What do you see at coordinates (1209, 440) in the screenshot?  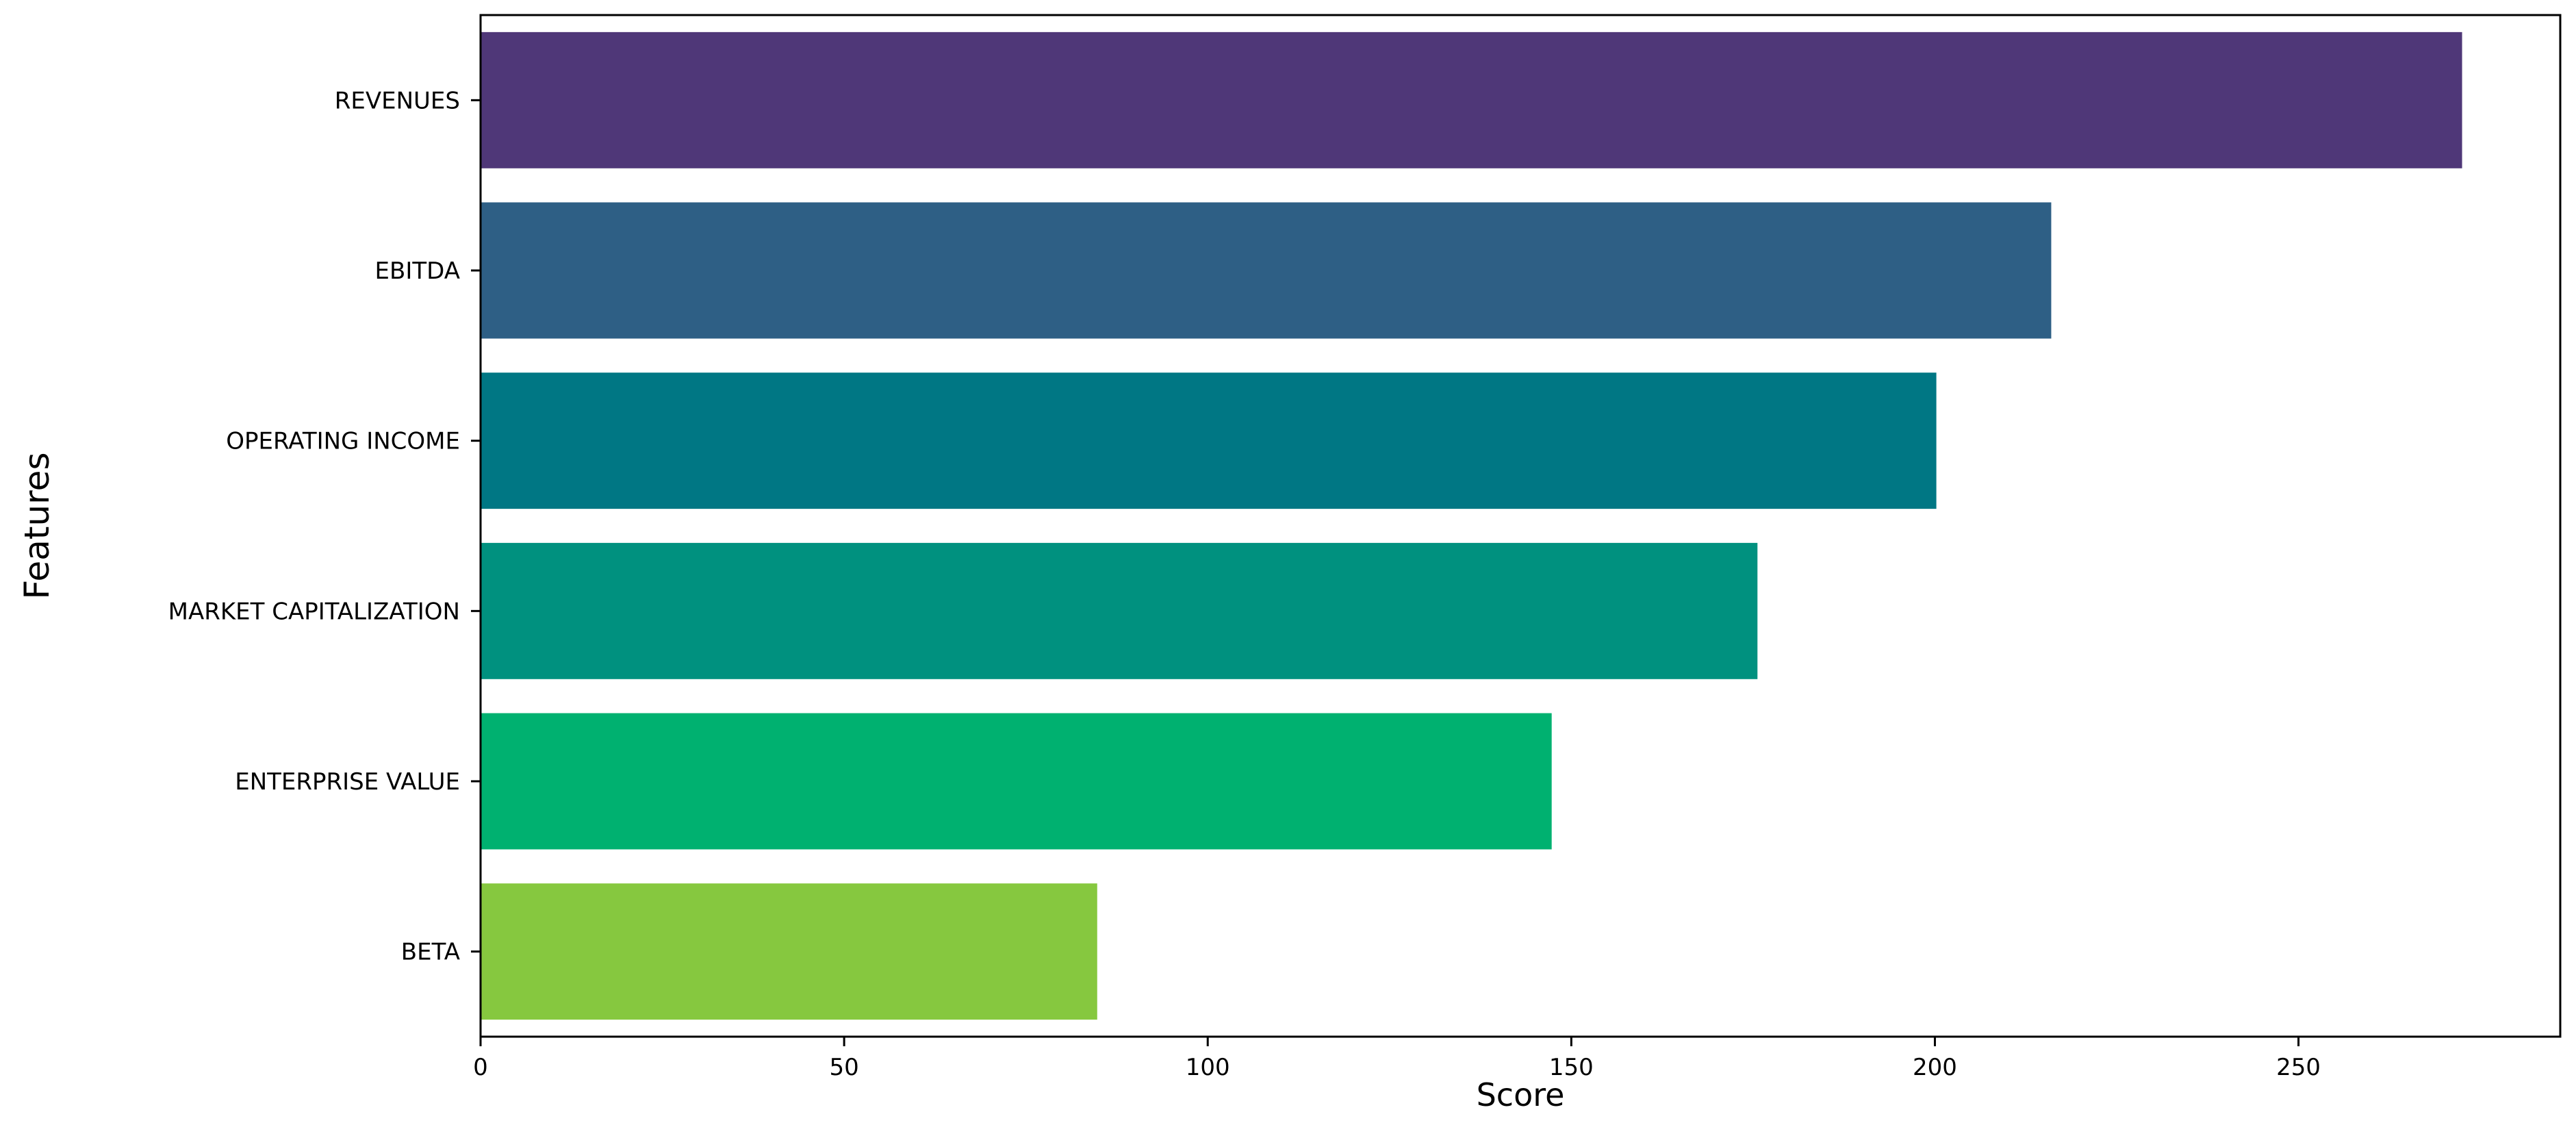 I see `bar-operating-income` at bounding box center [1209, 440].